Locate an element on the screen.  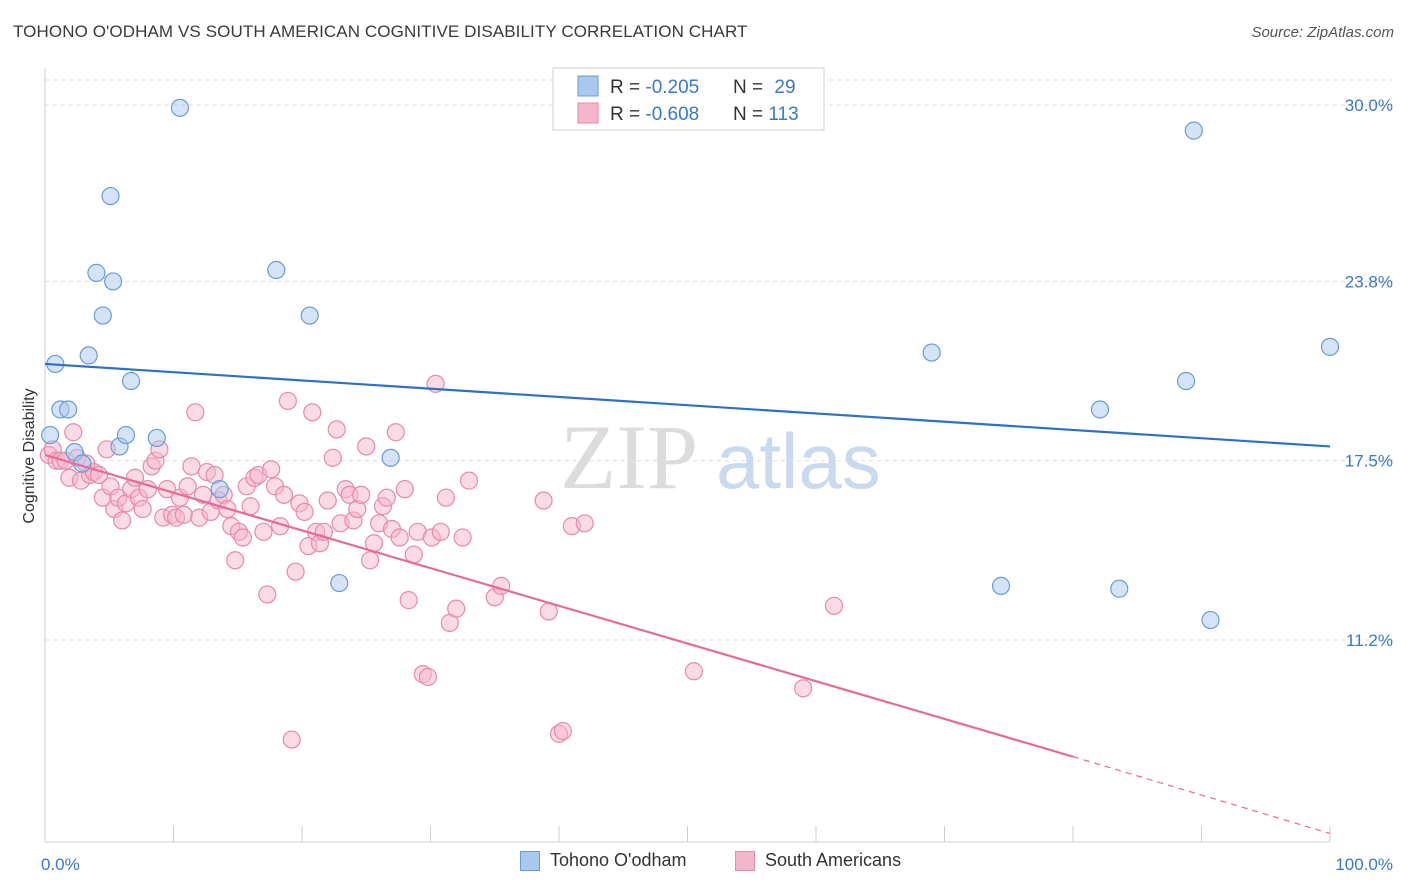
source-credit: Source: ZipAtlas.com is located at coordinates (1322, 32).